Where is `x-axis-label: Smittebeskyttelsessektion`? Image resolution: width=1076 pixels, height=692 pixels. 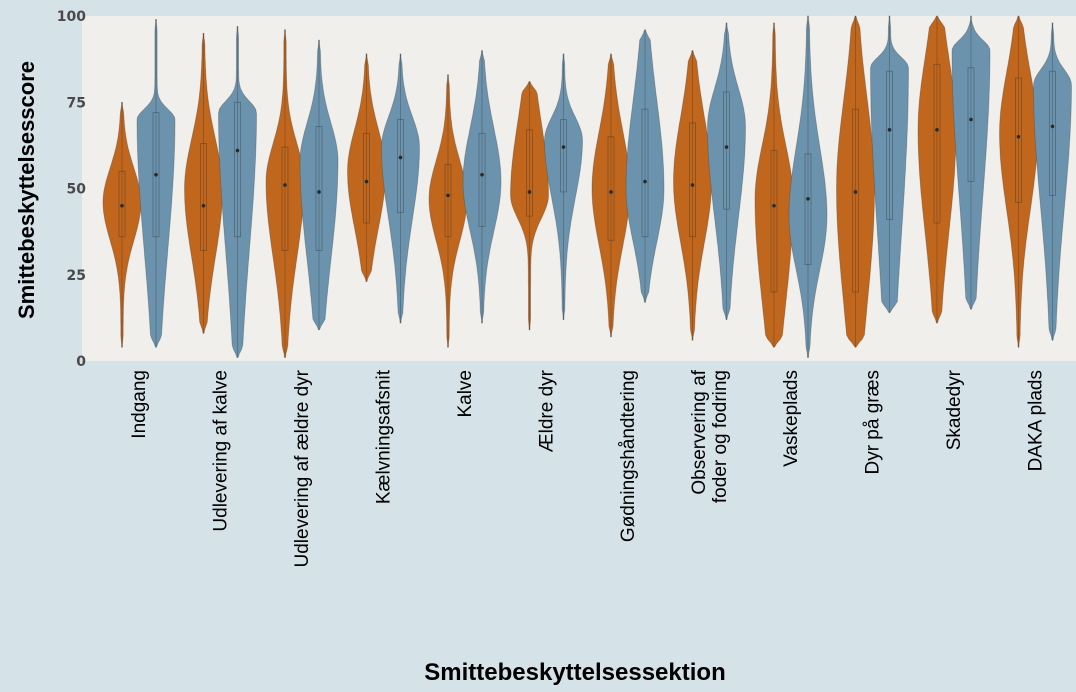 x-axis-label: Smittebeskyttelsessektion is located at coordinates (574, 672).